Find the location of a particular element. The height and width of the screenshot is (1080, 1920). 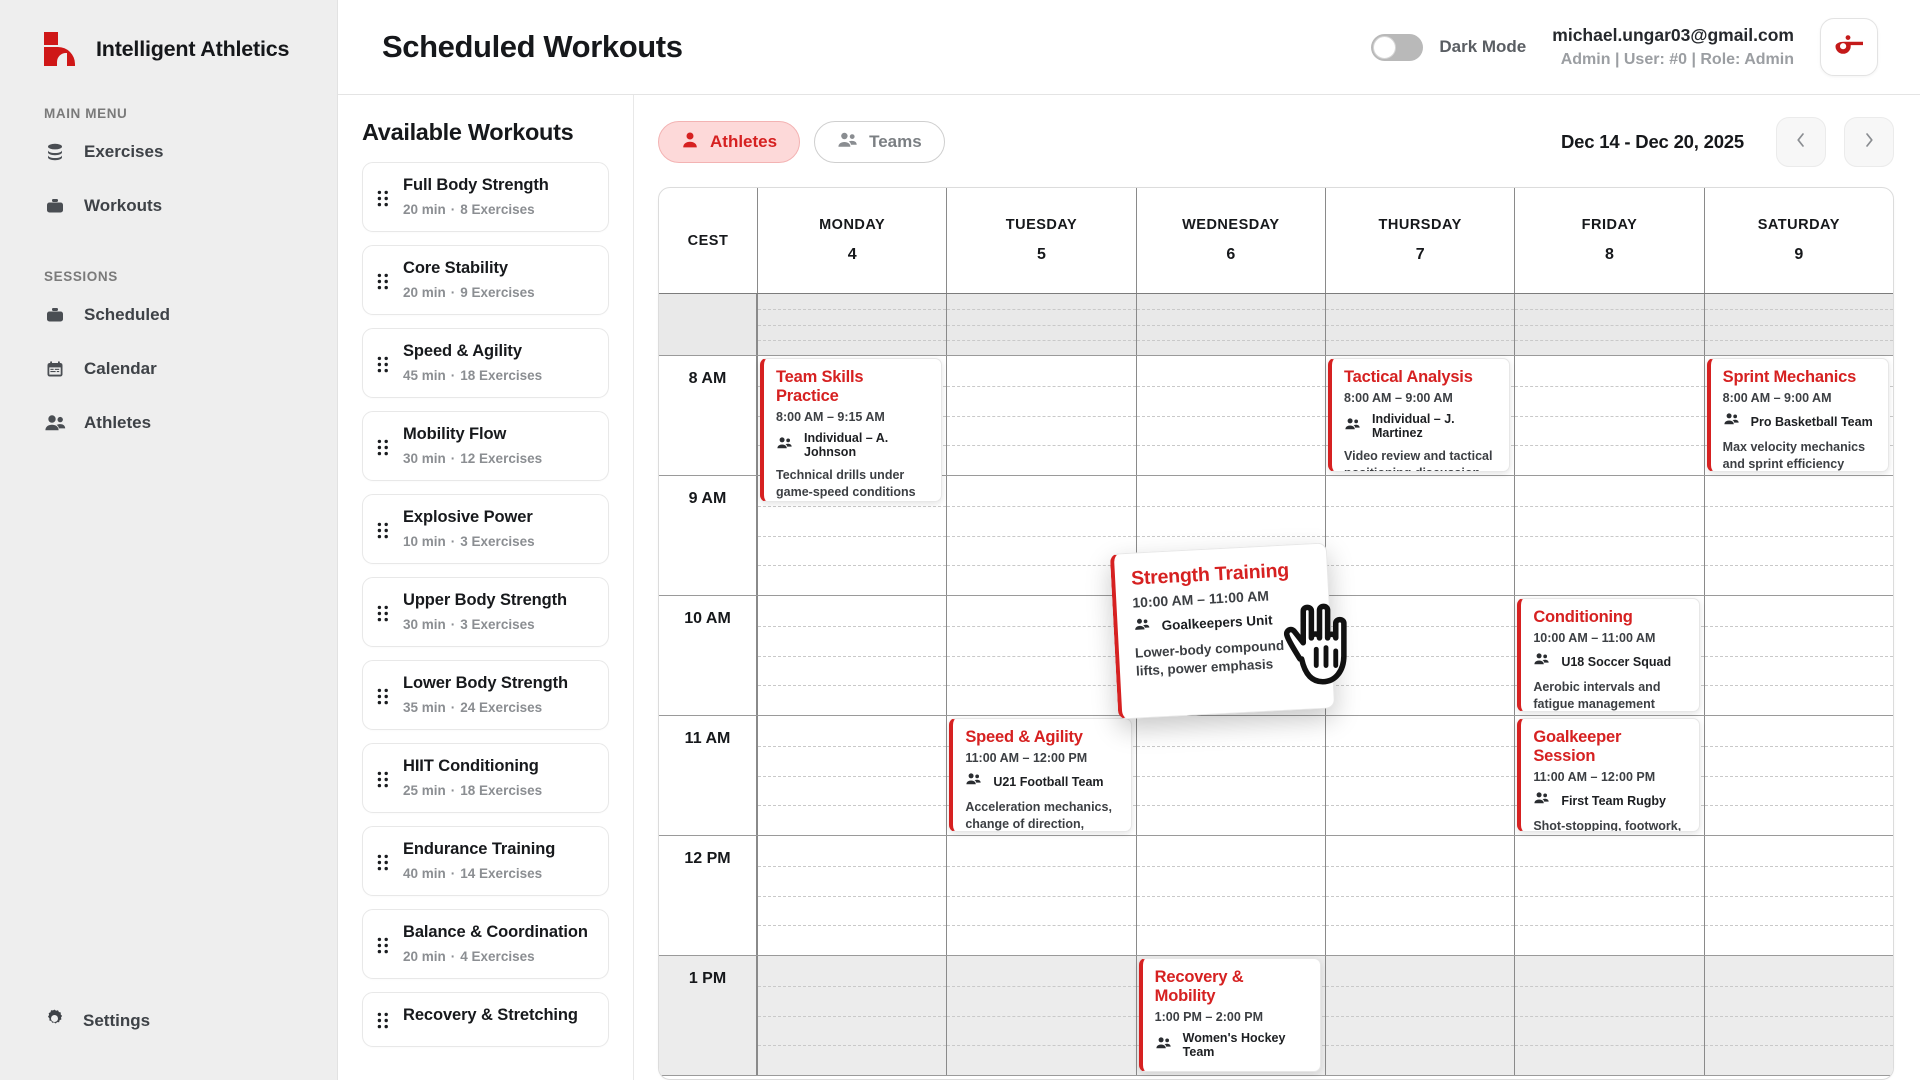

sidebar-item-settings: Settings is located at coordinates (168, 1021).